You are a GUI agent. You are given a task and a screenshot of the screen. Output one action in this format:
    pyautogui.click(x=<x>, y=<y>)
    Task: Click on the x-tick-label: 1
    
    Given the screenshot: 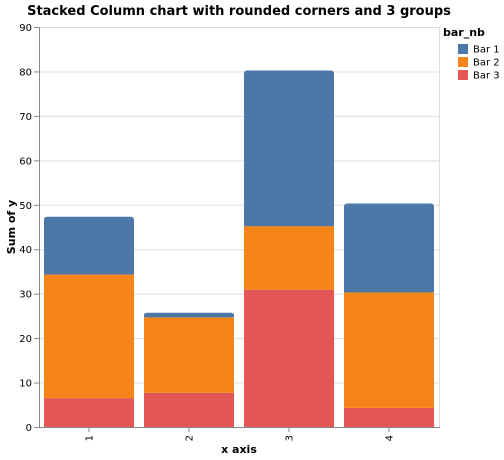 What is the action you would take?
    pyautogui.click(x=90, y=438)
    